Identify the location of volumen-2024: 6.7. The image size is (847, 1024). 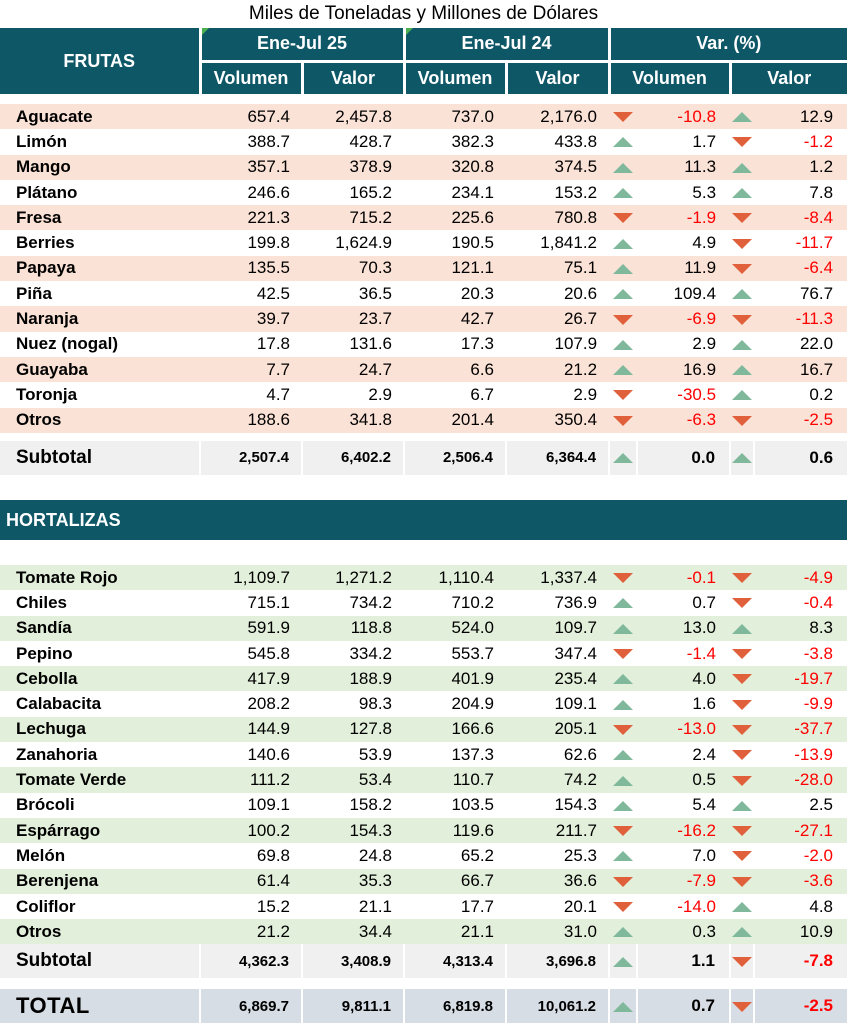
(482, 394).